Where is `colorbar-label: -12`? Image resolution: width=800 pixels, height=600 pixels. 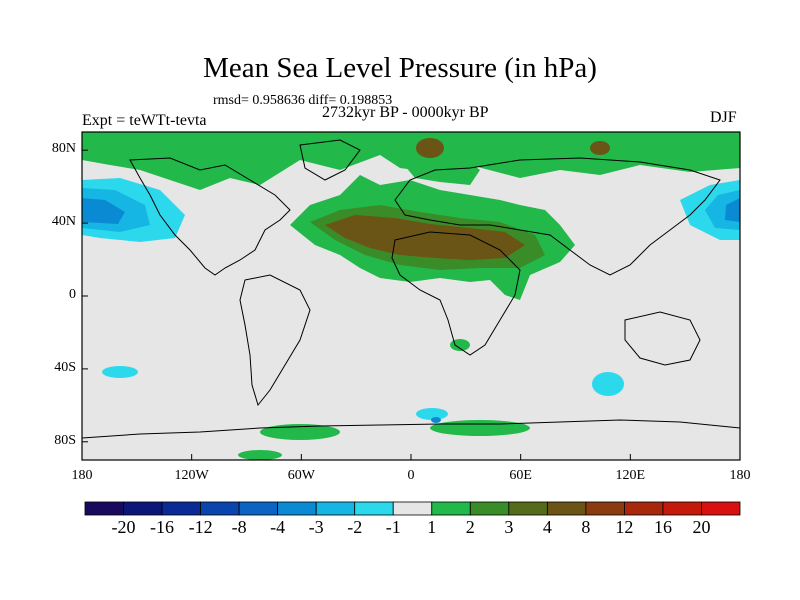
colorbar-label: -12 is located at coordinates (200, 527).